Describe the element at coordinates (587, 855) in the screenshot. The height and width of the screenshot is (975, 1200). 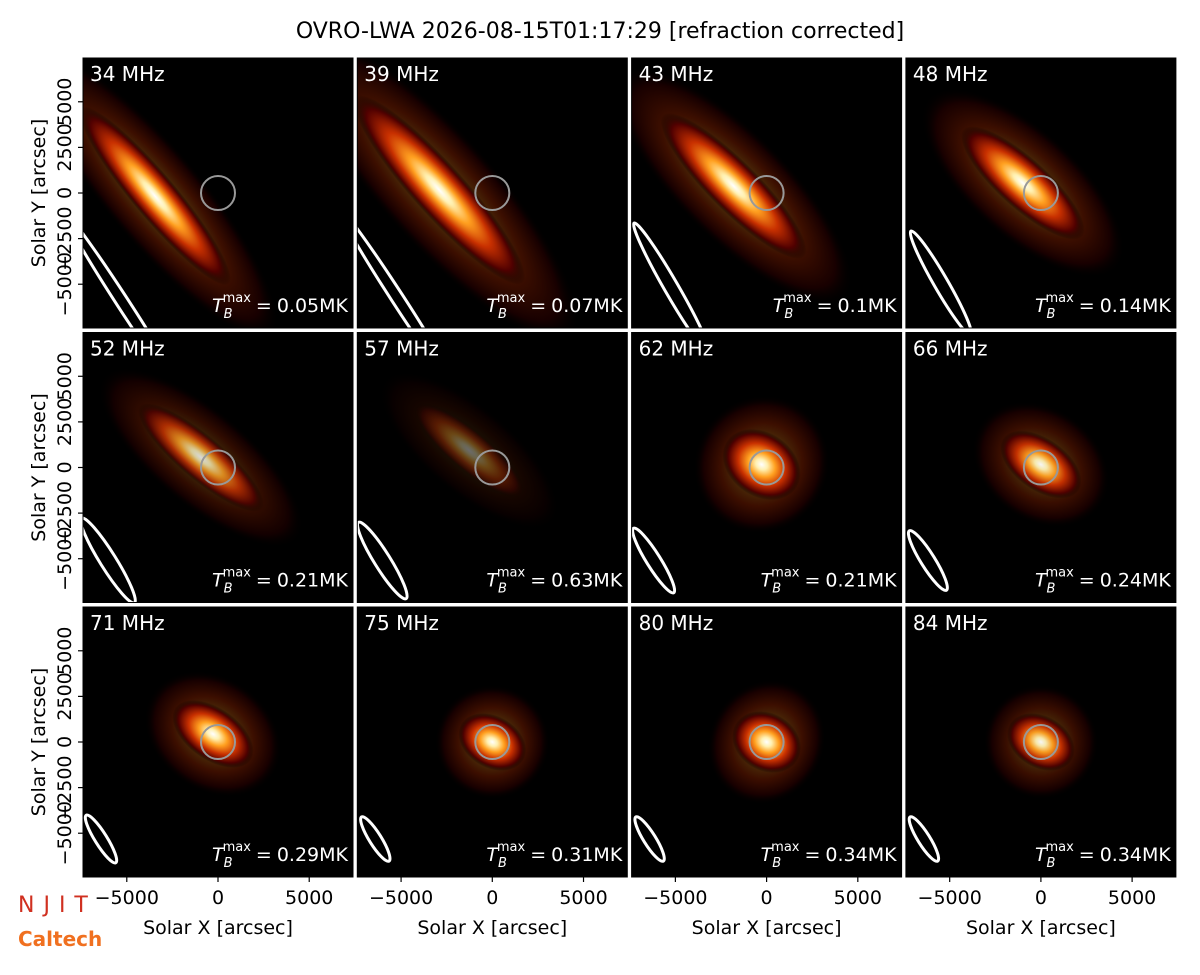
I see `tb-value: 0.31MK` at that location.